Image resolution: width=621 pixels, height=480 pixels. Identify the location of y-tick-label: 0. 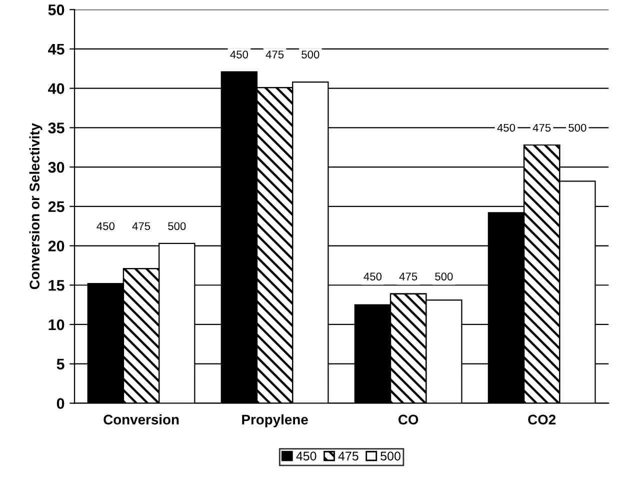
(60, 403).